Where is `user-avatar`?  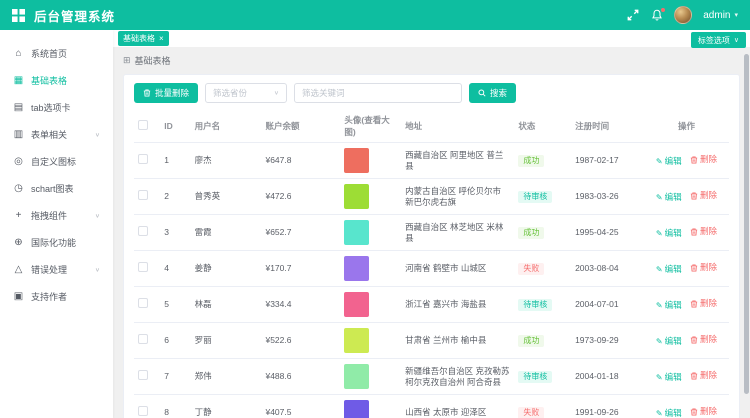
user-avatar is located at coordinates (683, 15).